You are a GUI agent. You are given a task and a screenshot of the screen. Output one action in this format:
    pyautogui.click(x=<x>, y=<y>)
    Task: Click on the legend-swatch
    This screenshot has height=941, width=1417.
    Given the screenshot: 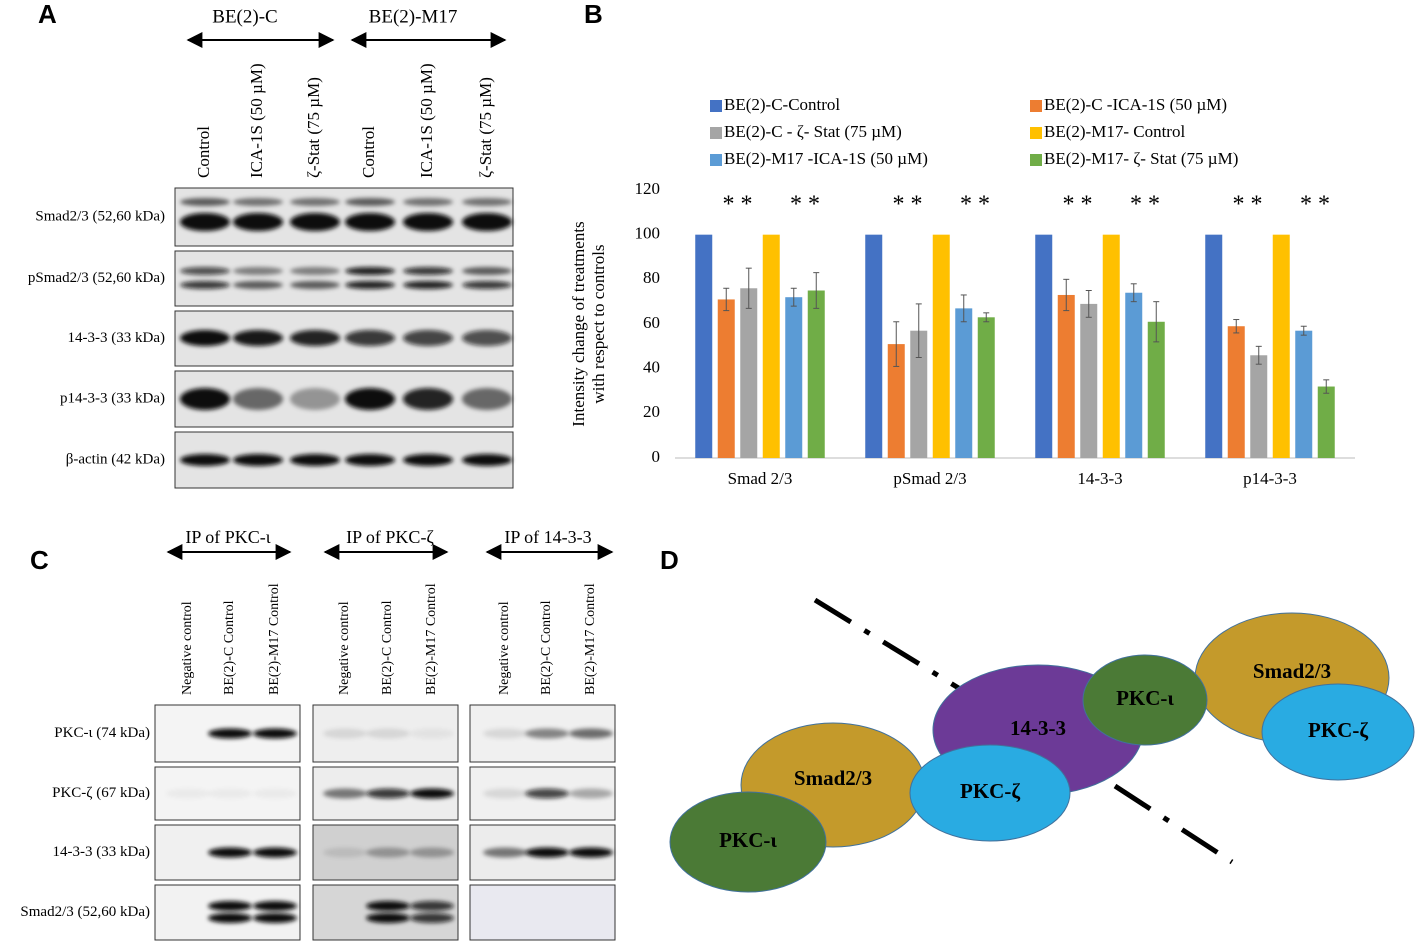 What is the action you would take?
    pyautogui.click(x=716, y=133)
    